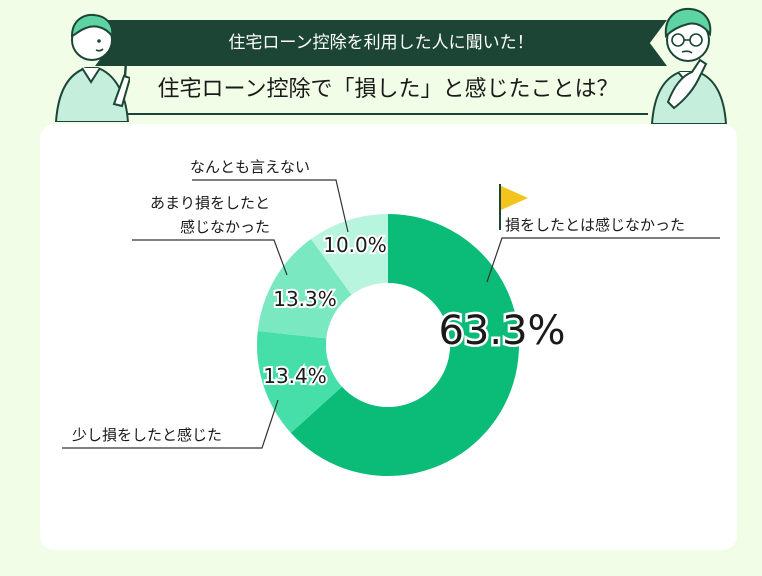 This screenshot has width=762, height=576. I want to click on survey-question-title: 住宅ローン控除で「損した」と感じたことは？, so click(388, 89).